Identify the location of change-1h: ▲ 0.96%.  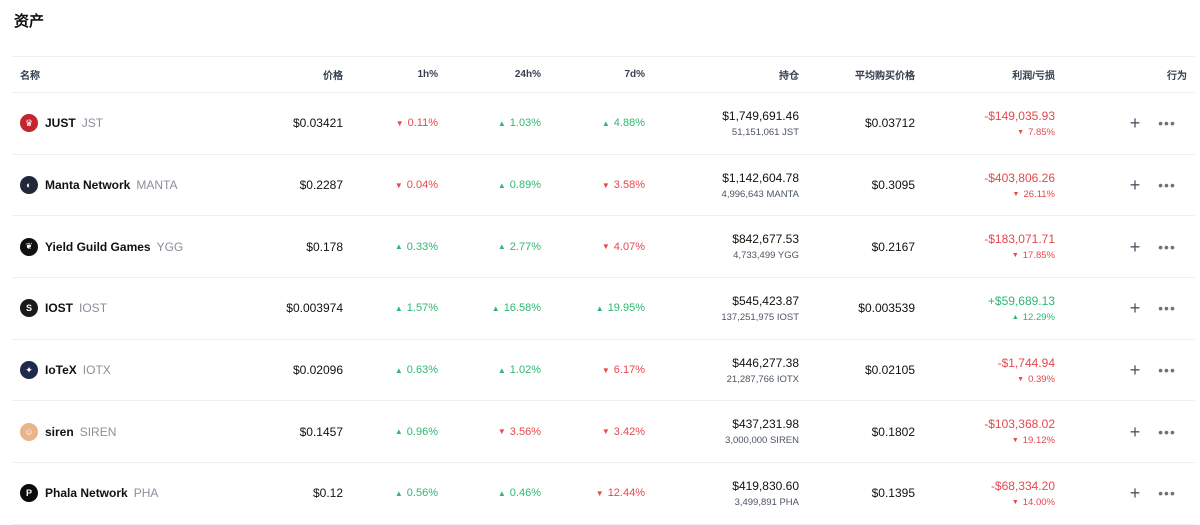
(416, 432).